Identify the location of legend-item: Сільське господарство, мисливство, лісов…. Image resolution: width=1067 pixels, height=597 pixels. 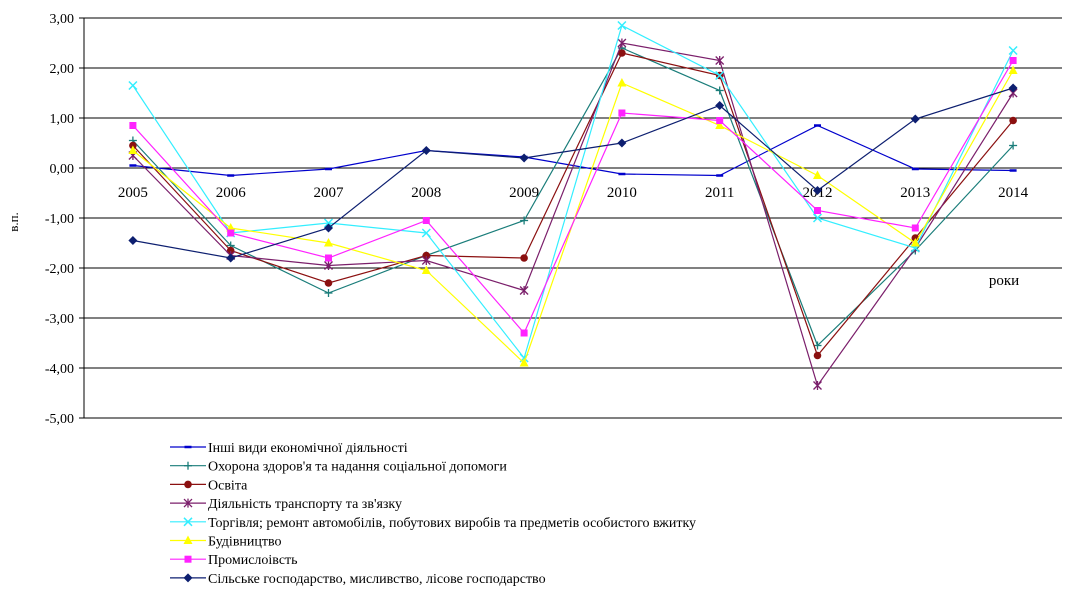
(358, 579).